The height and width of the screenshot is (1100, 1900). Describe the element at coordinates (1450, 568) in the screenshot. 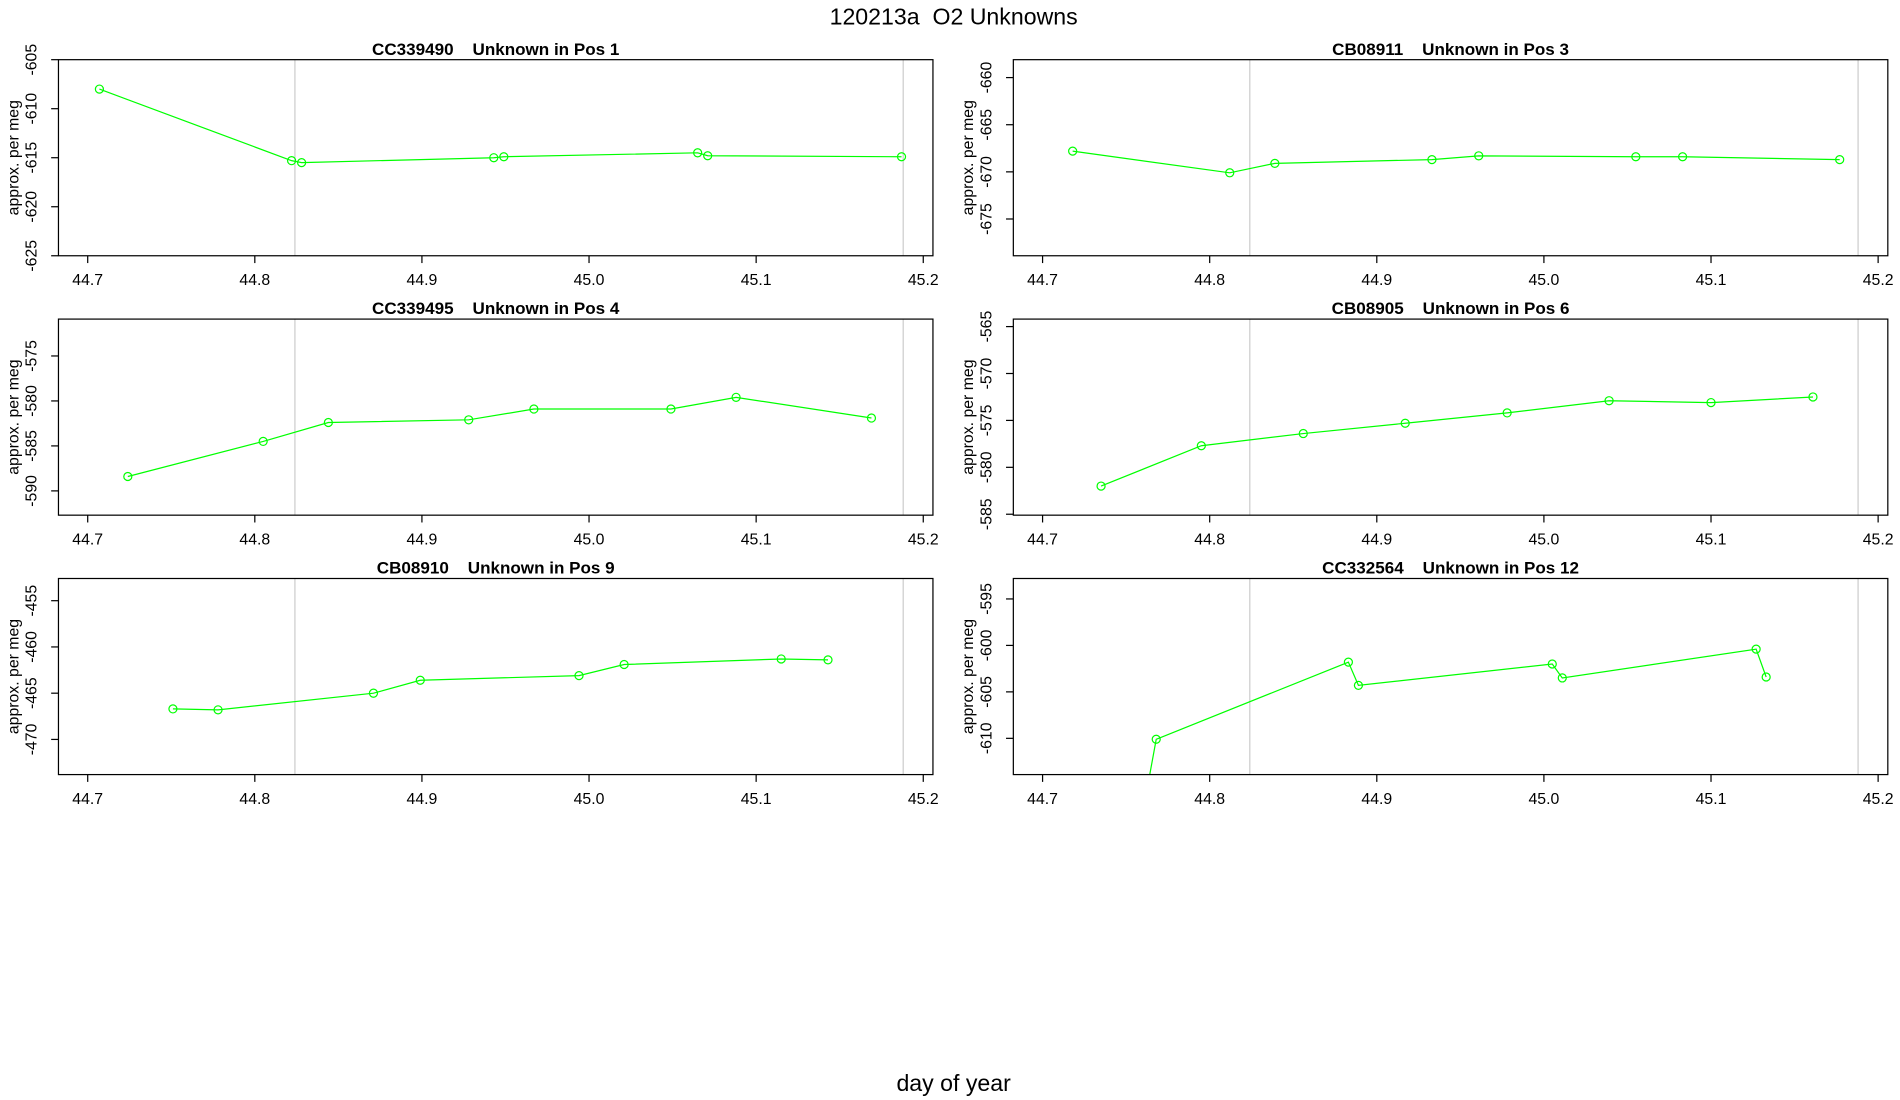

I see `panel-title: CC332564 Unknown in Pos 12` at that location.